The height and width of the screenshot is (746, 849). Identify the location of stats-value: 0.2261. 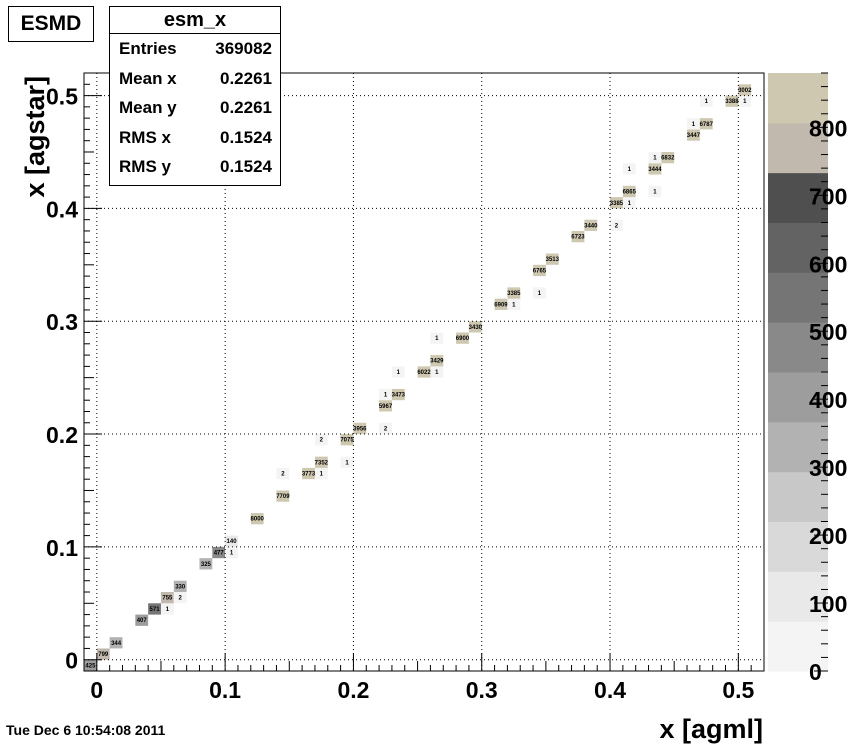
(246, 78).